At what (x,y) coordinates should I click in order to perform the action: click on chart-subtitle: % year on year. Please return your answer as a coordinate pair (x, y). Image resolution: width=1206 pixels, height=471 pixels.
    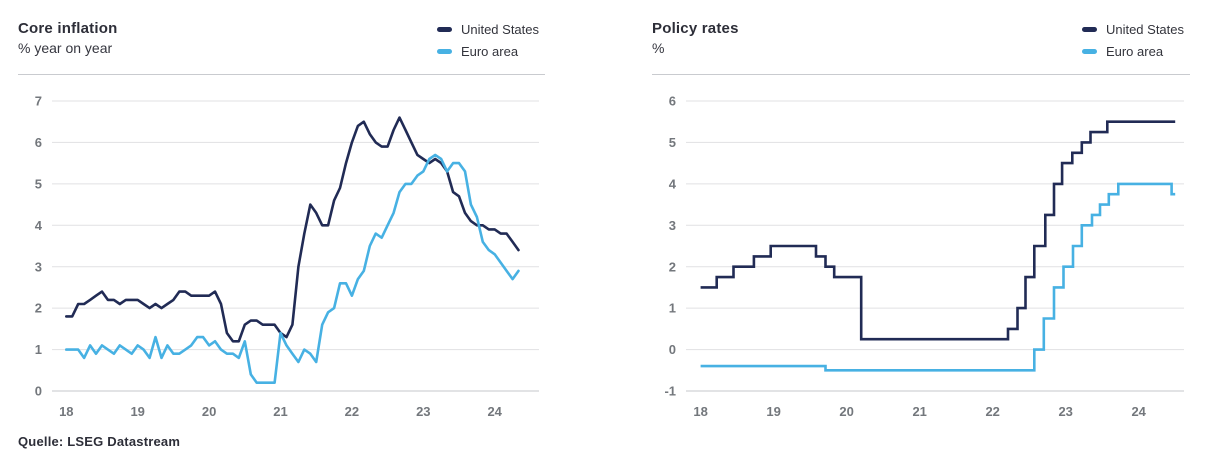
    Looking at the image, I should click on (65, 48).